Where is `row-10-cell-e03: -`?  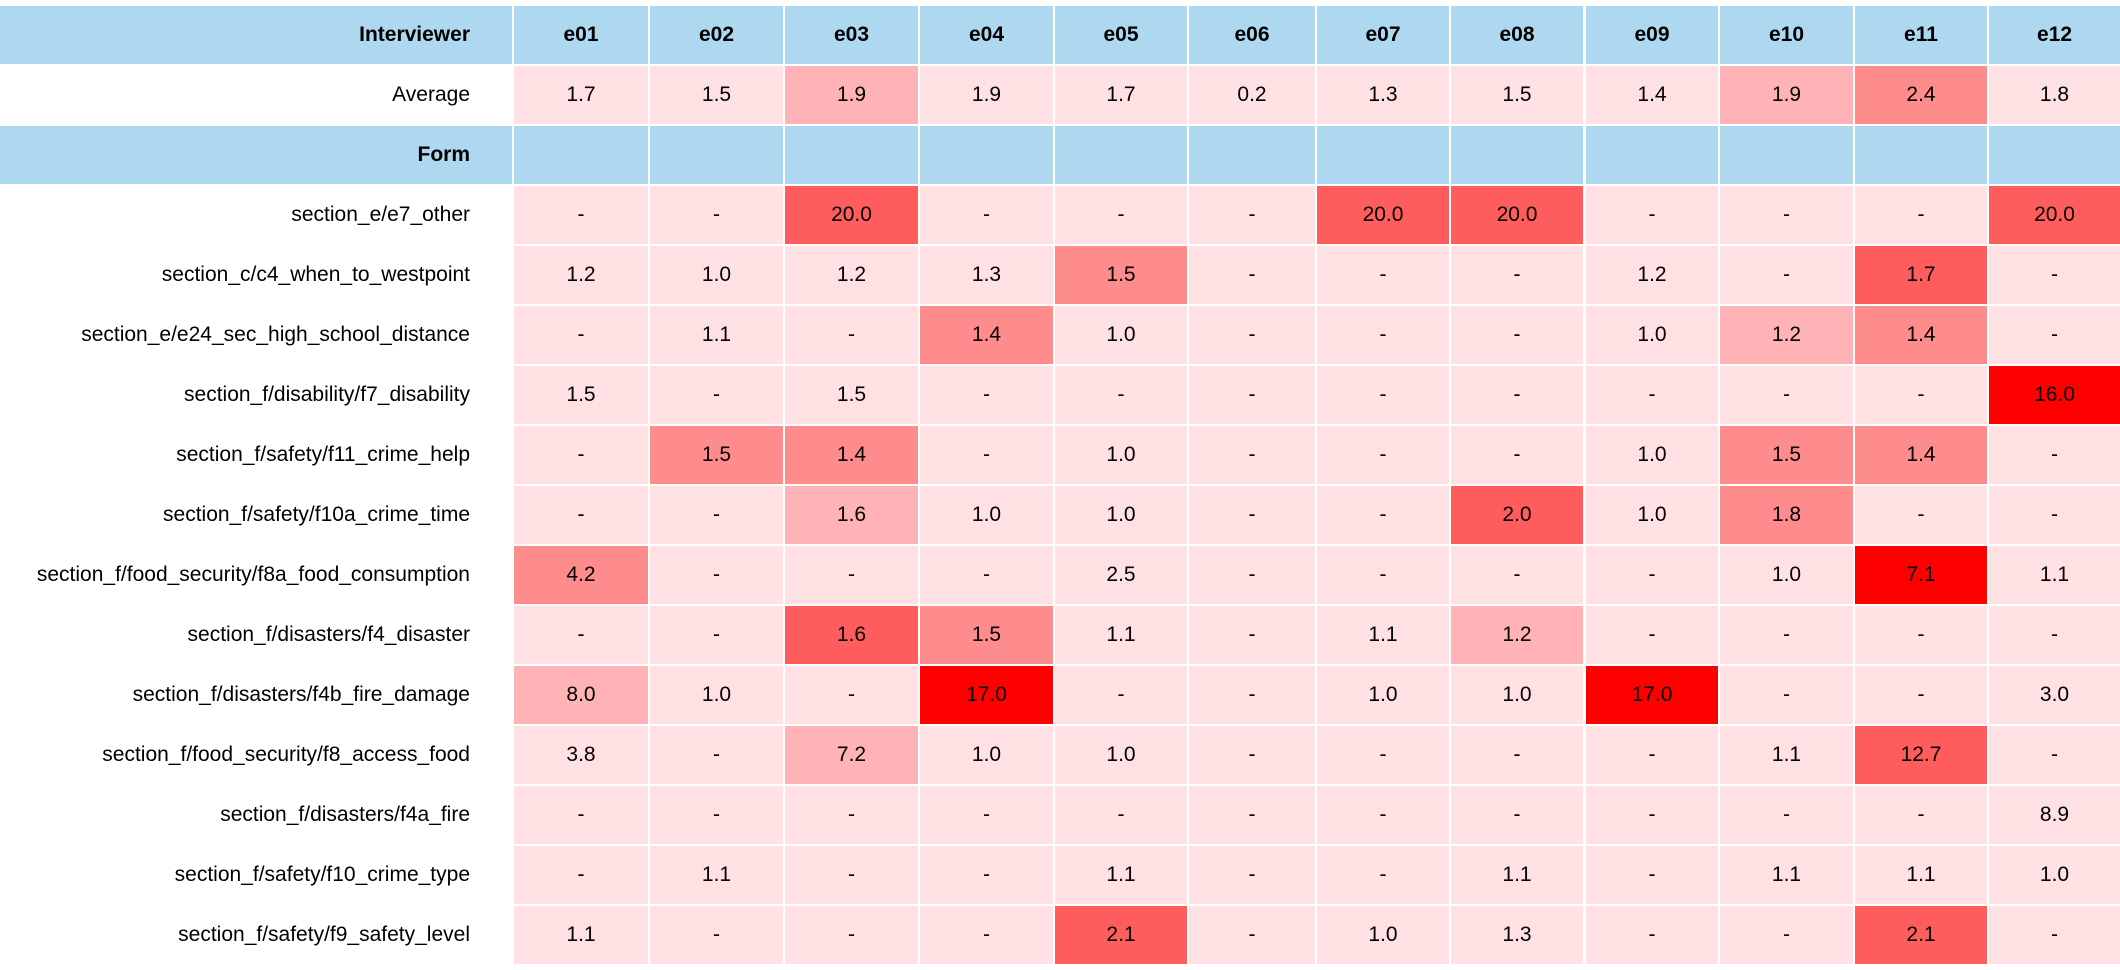 row-10-cell-e03: - is located at coordinates (851, 815).